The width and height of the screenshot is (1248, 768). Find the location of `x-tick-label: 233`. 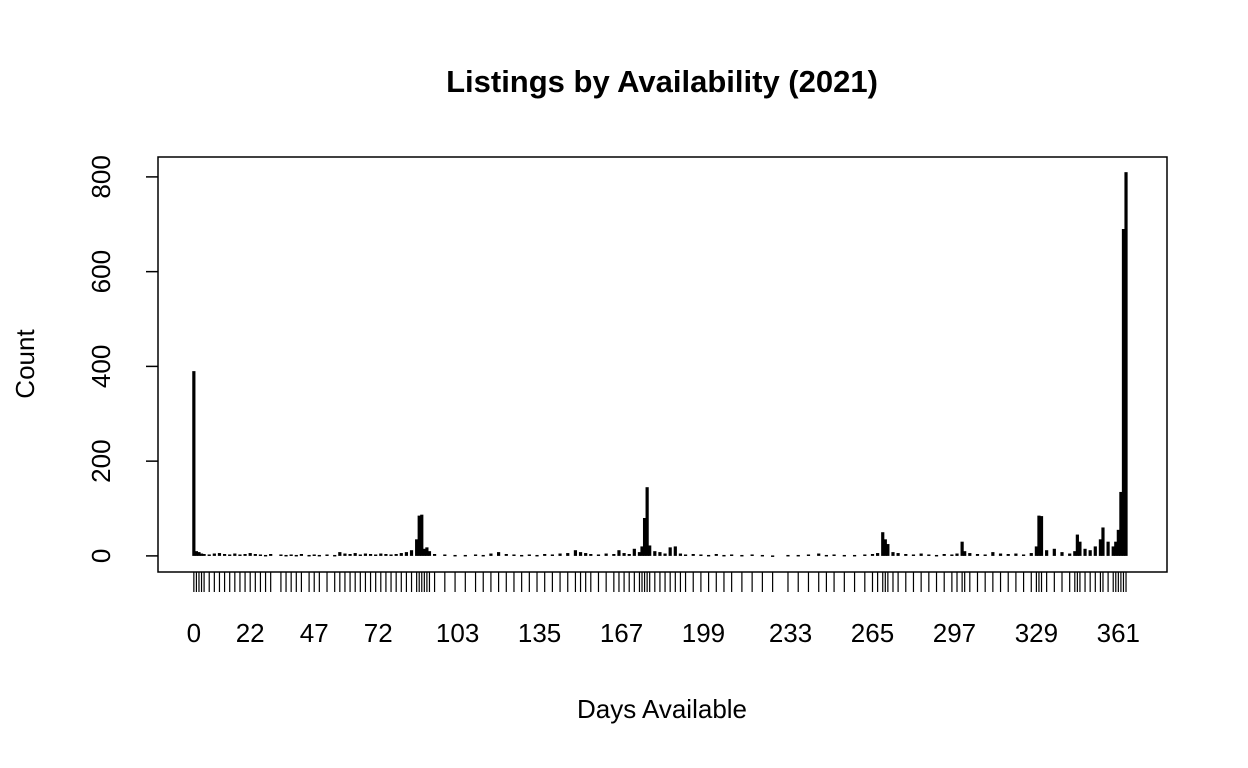

x-tick-label: 233 is located at coordinates (790, 633).